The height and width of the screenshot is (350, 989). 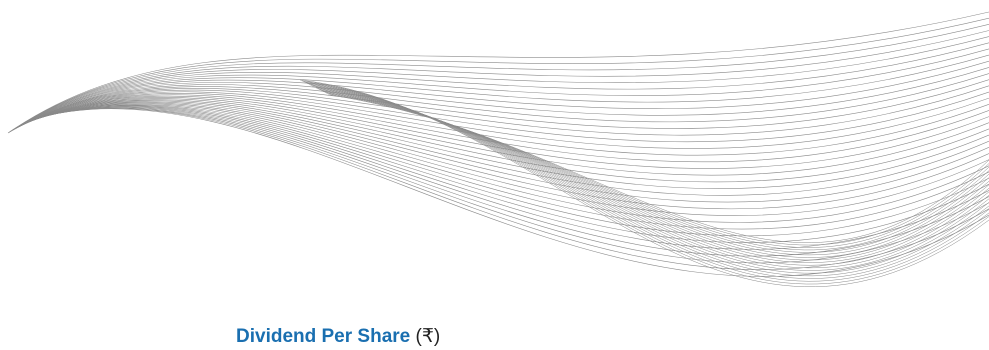 I want to click on caption-unit: (₹), so click(x=428, y=336).